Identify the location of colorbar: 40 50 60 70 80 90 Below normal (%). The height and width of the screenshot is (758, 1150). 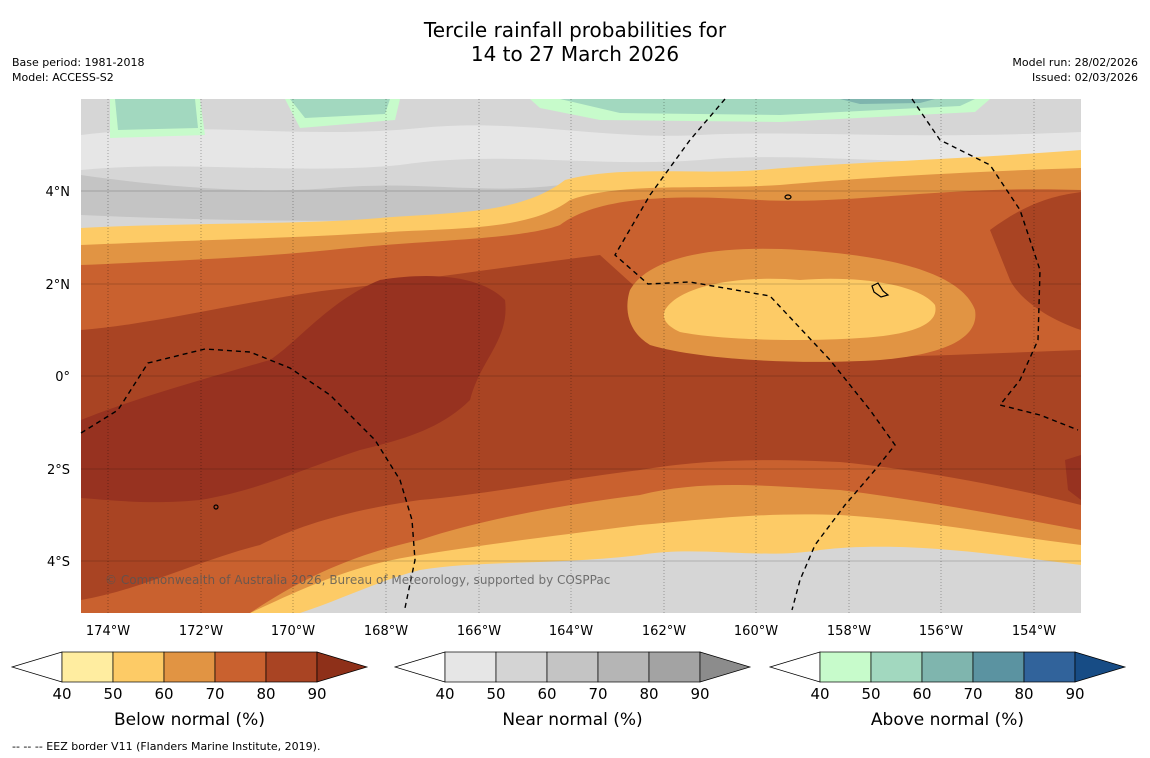
(189, 690).